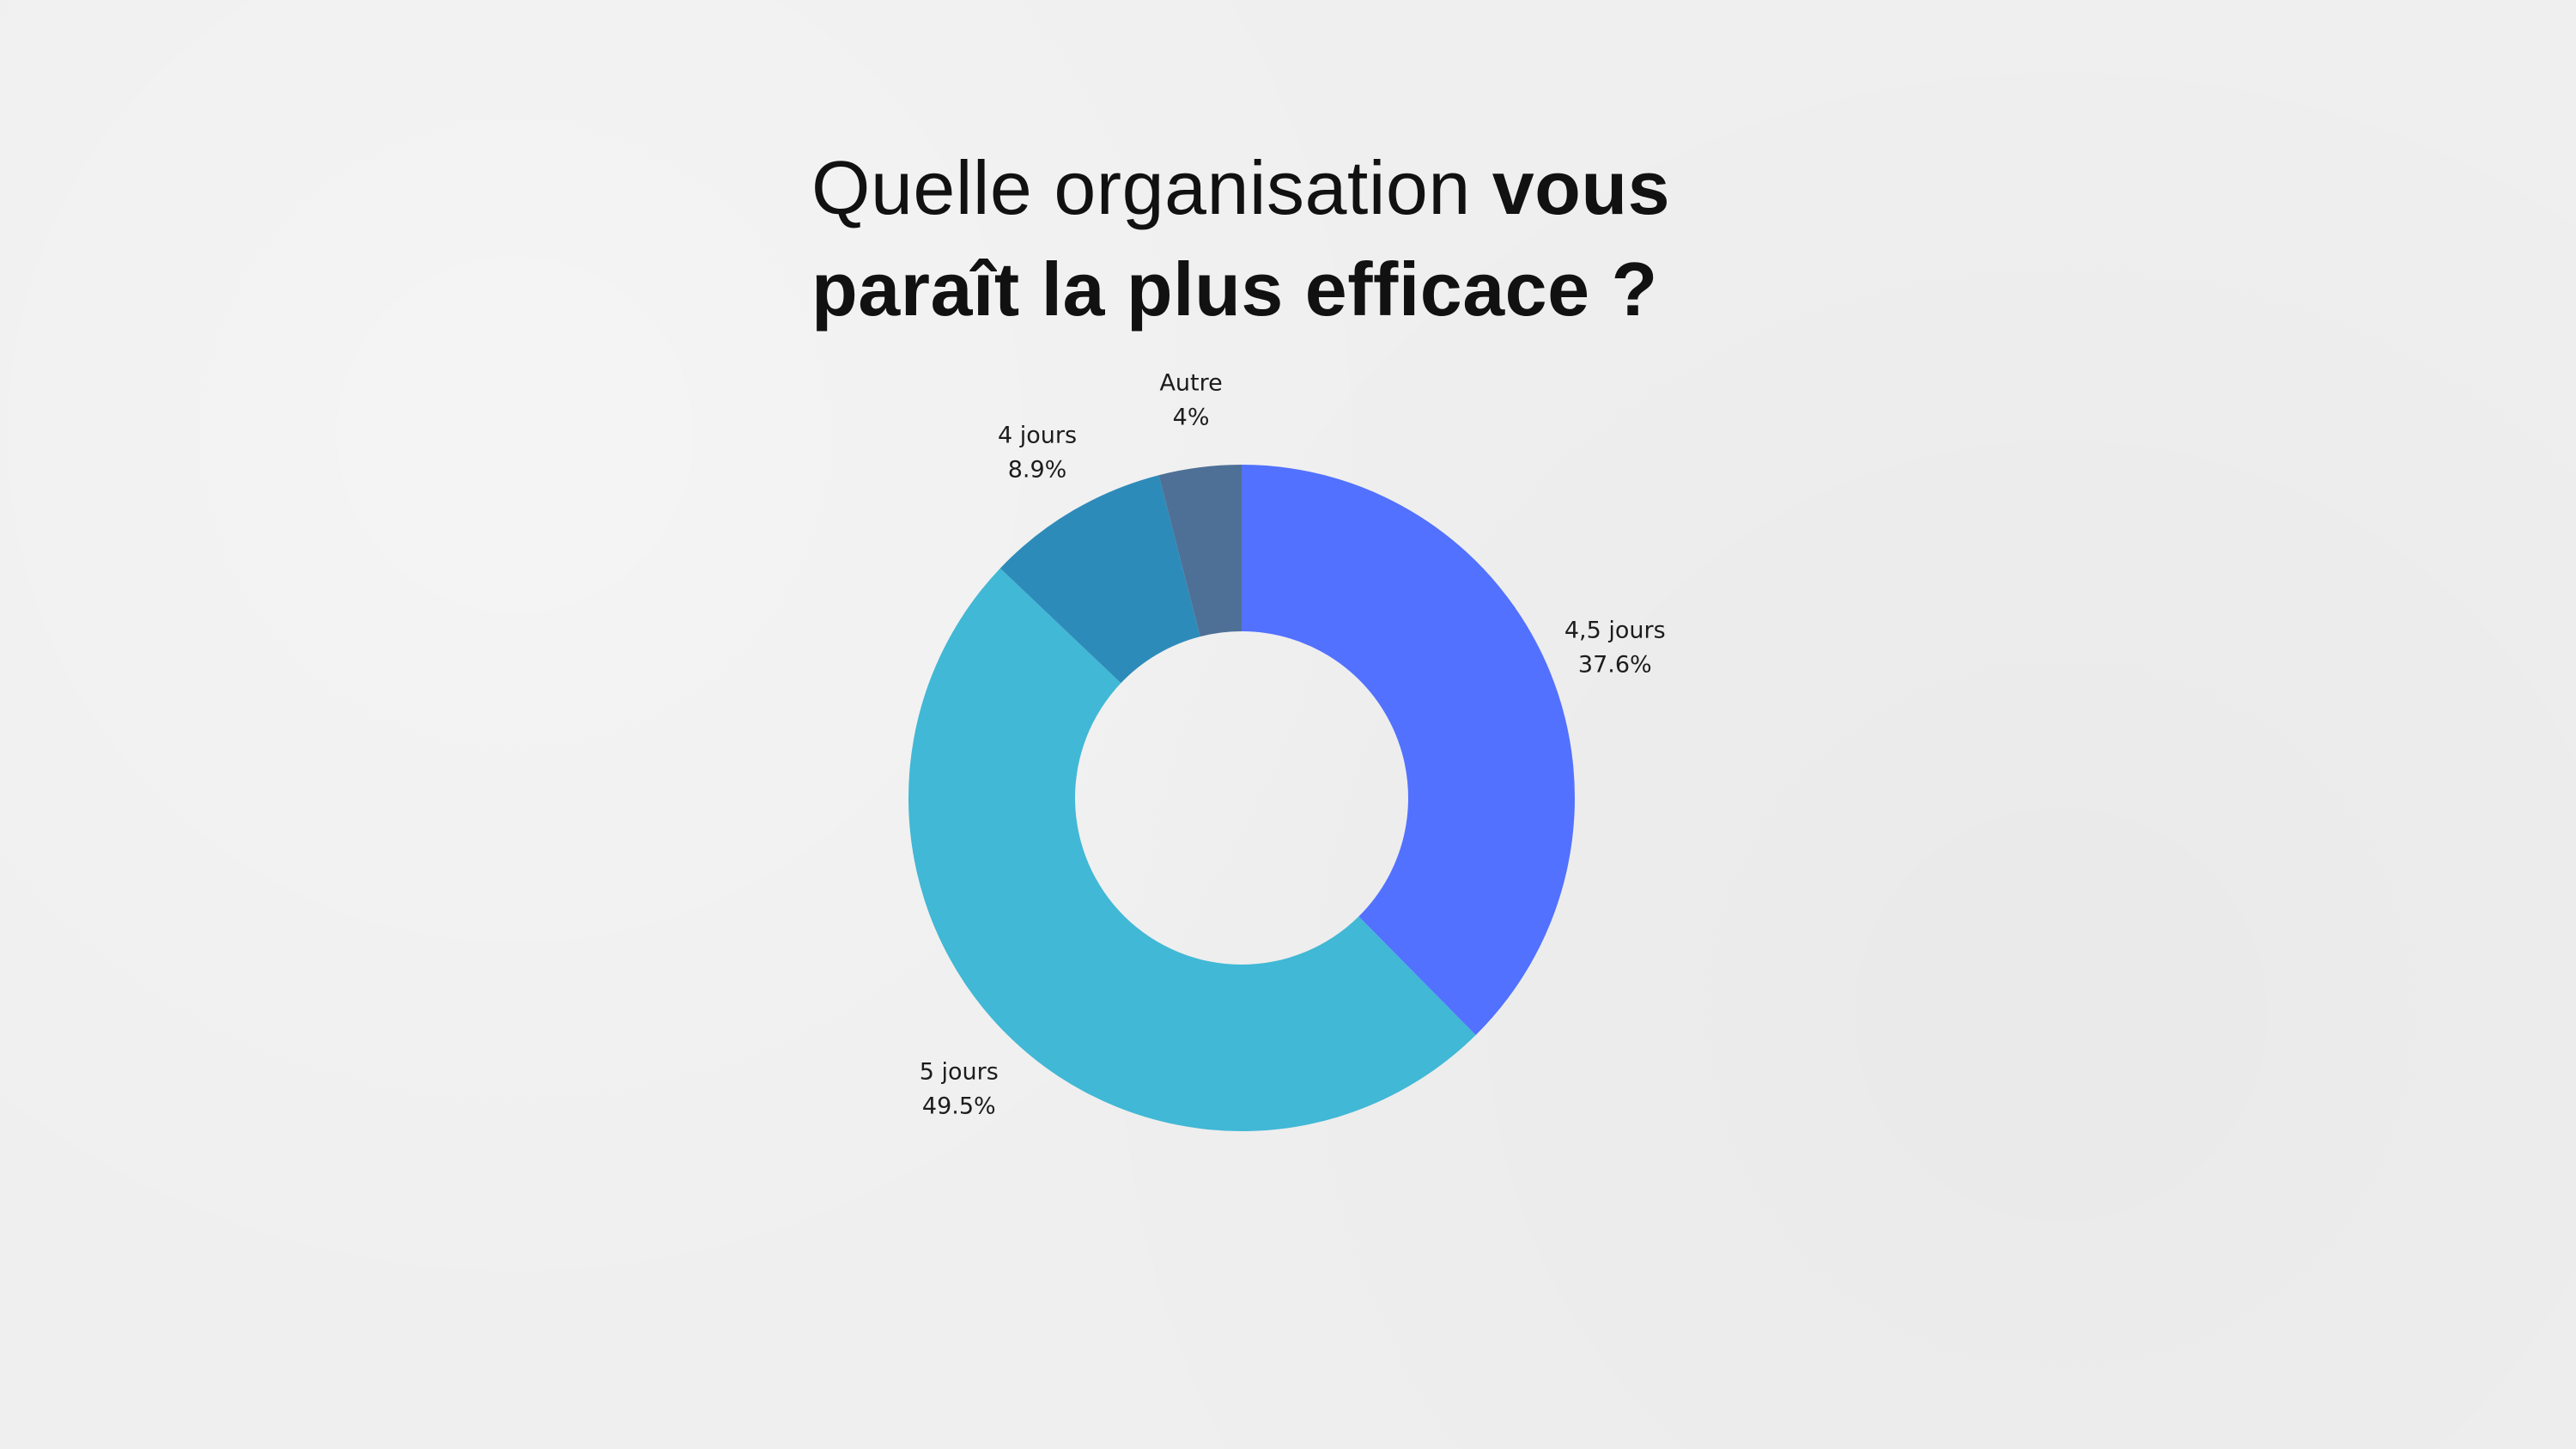  What do you see at coordinates (1100, 579) in the screenshot?
I see `slice-4-jours` at bounding box center [1100, 579].